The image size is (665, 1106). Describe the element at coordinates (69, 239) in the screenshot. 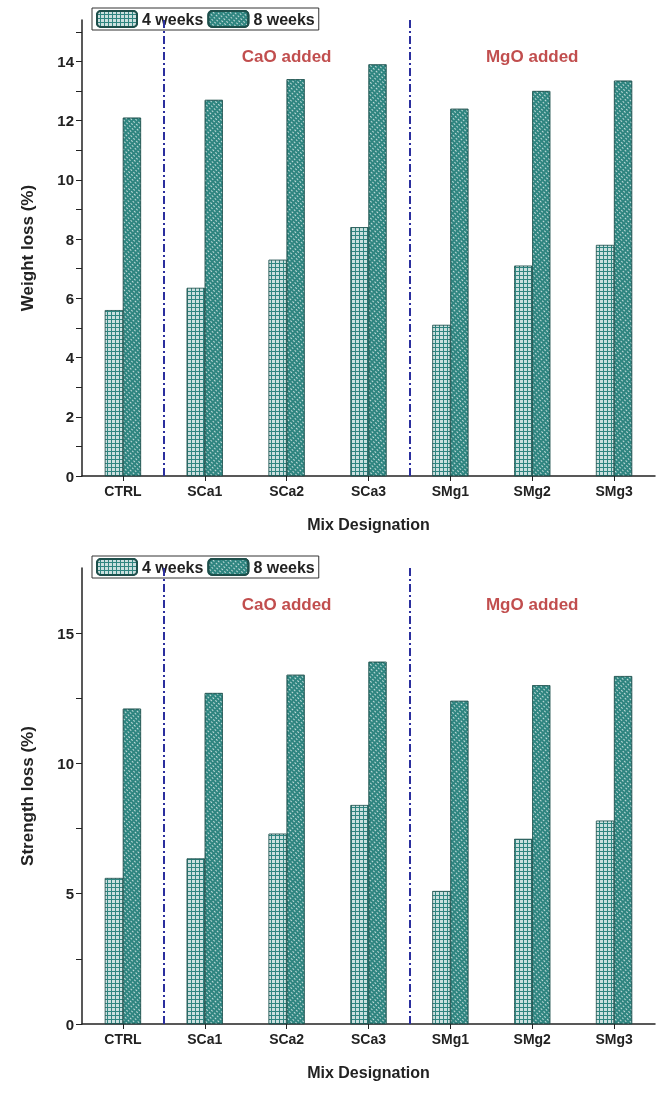

I see `y-tick-label: 8` at that location.